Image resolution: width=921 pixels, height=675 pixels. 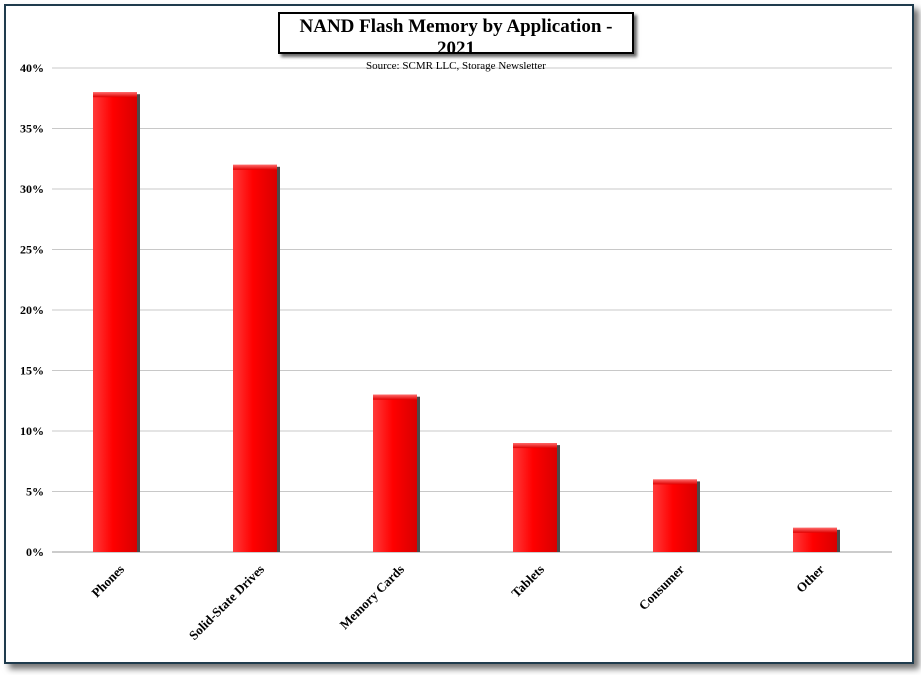 I want to click on y-tick-label: 15%, so click(x=32, y=371).